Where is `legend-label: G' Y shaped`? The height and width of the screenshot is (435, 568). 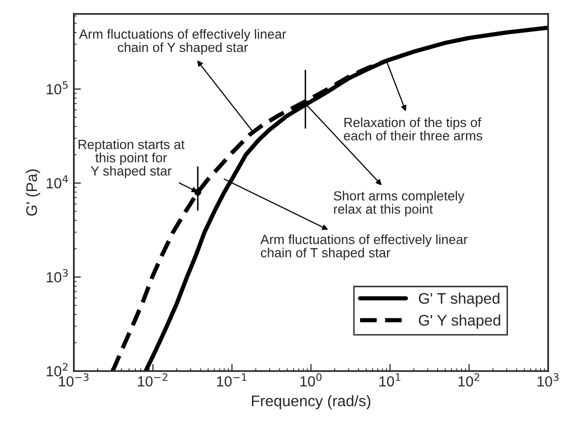 legend-label: G' Y shaped is located at coordinates (459, 321).